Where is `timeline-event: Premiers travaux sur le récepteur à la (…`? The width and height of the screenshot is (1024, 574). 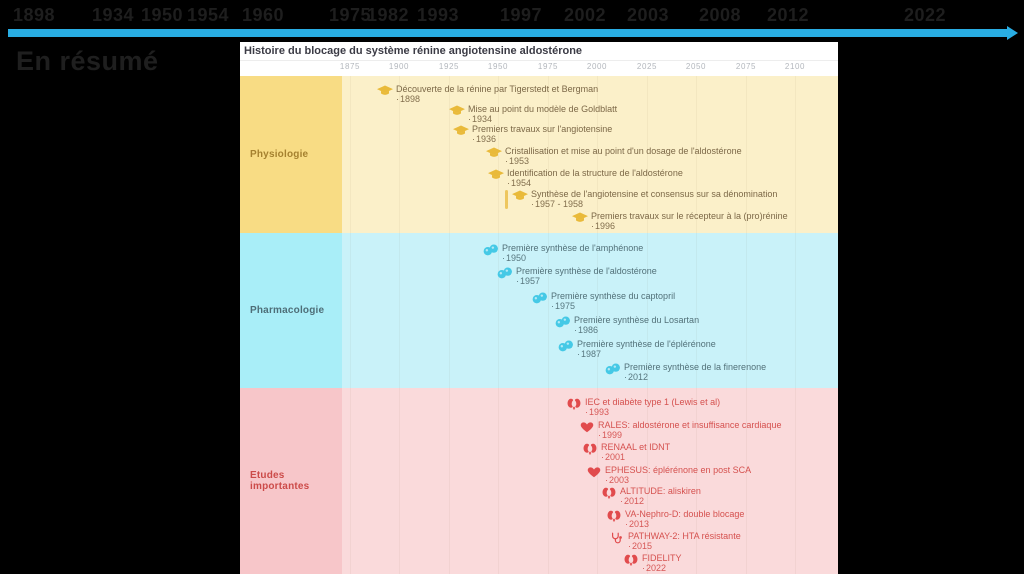
timeline-event: Premiers travaux sur le récepteur à la (… is located at coordinates (680, 221).